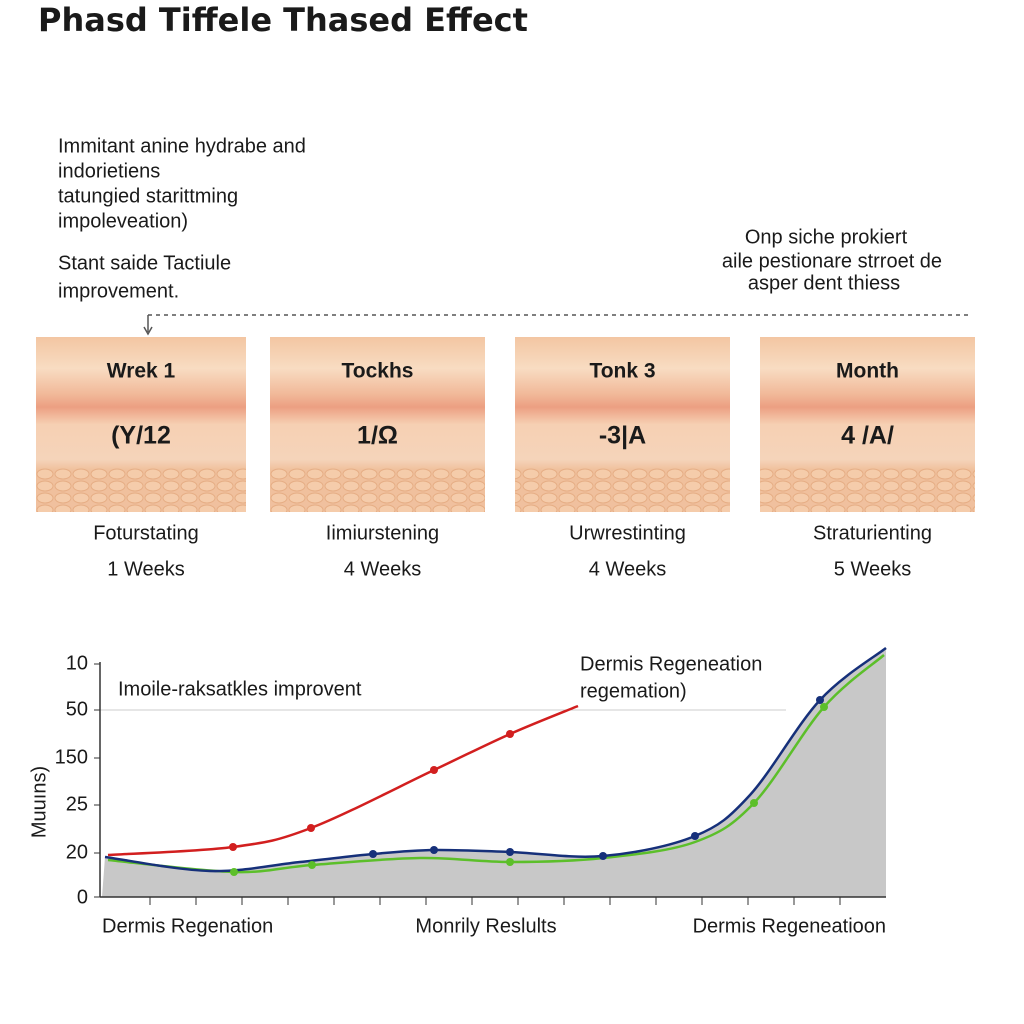  I want to click on legend-line: Dermis Regeneation, so click(671, 664).